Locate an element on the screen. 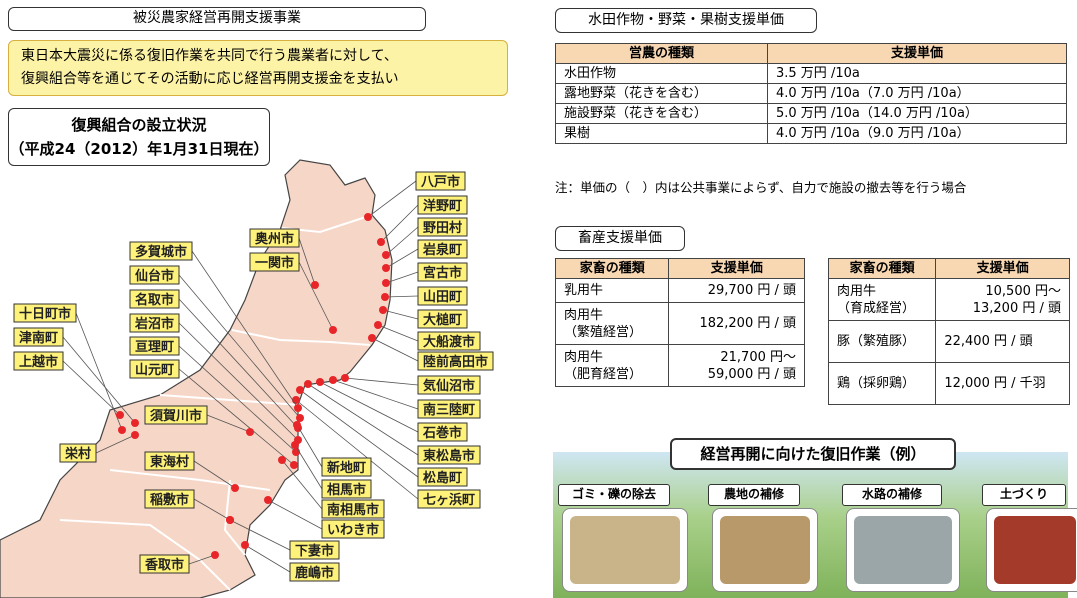  map-label: 陸前高田市 is located at coordinates (455, 362).